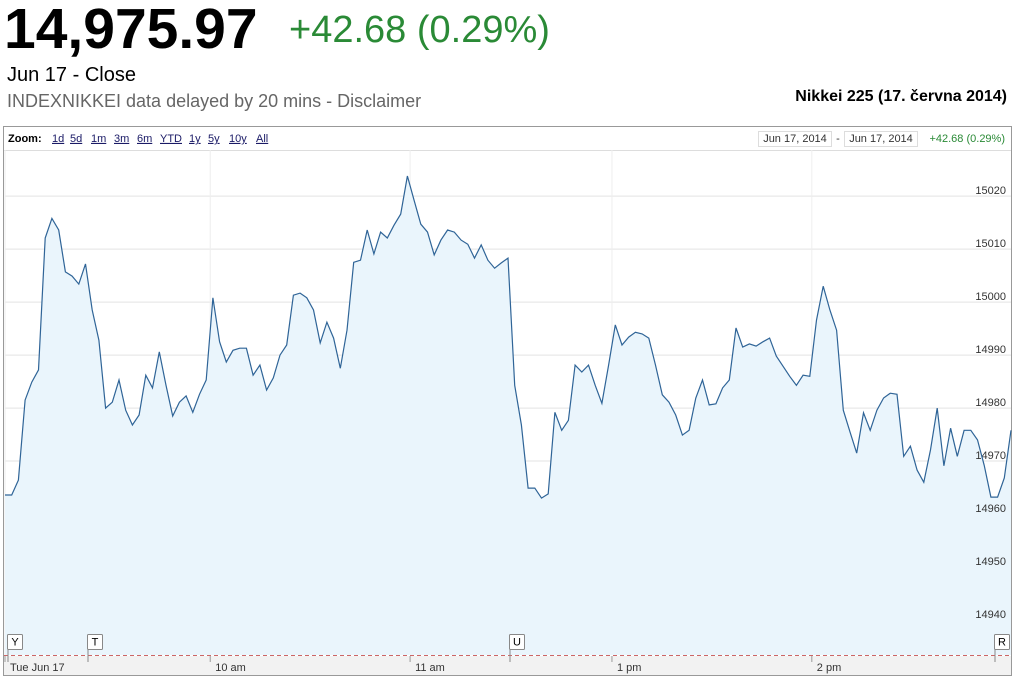  I want to click on price-change: +42.68 (0.29%), so click(419, 30).